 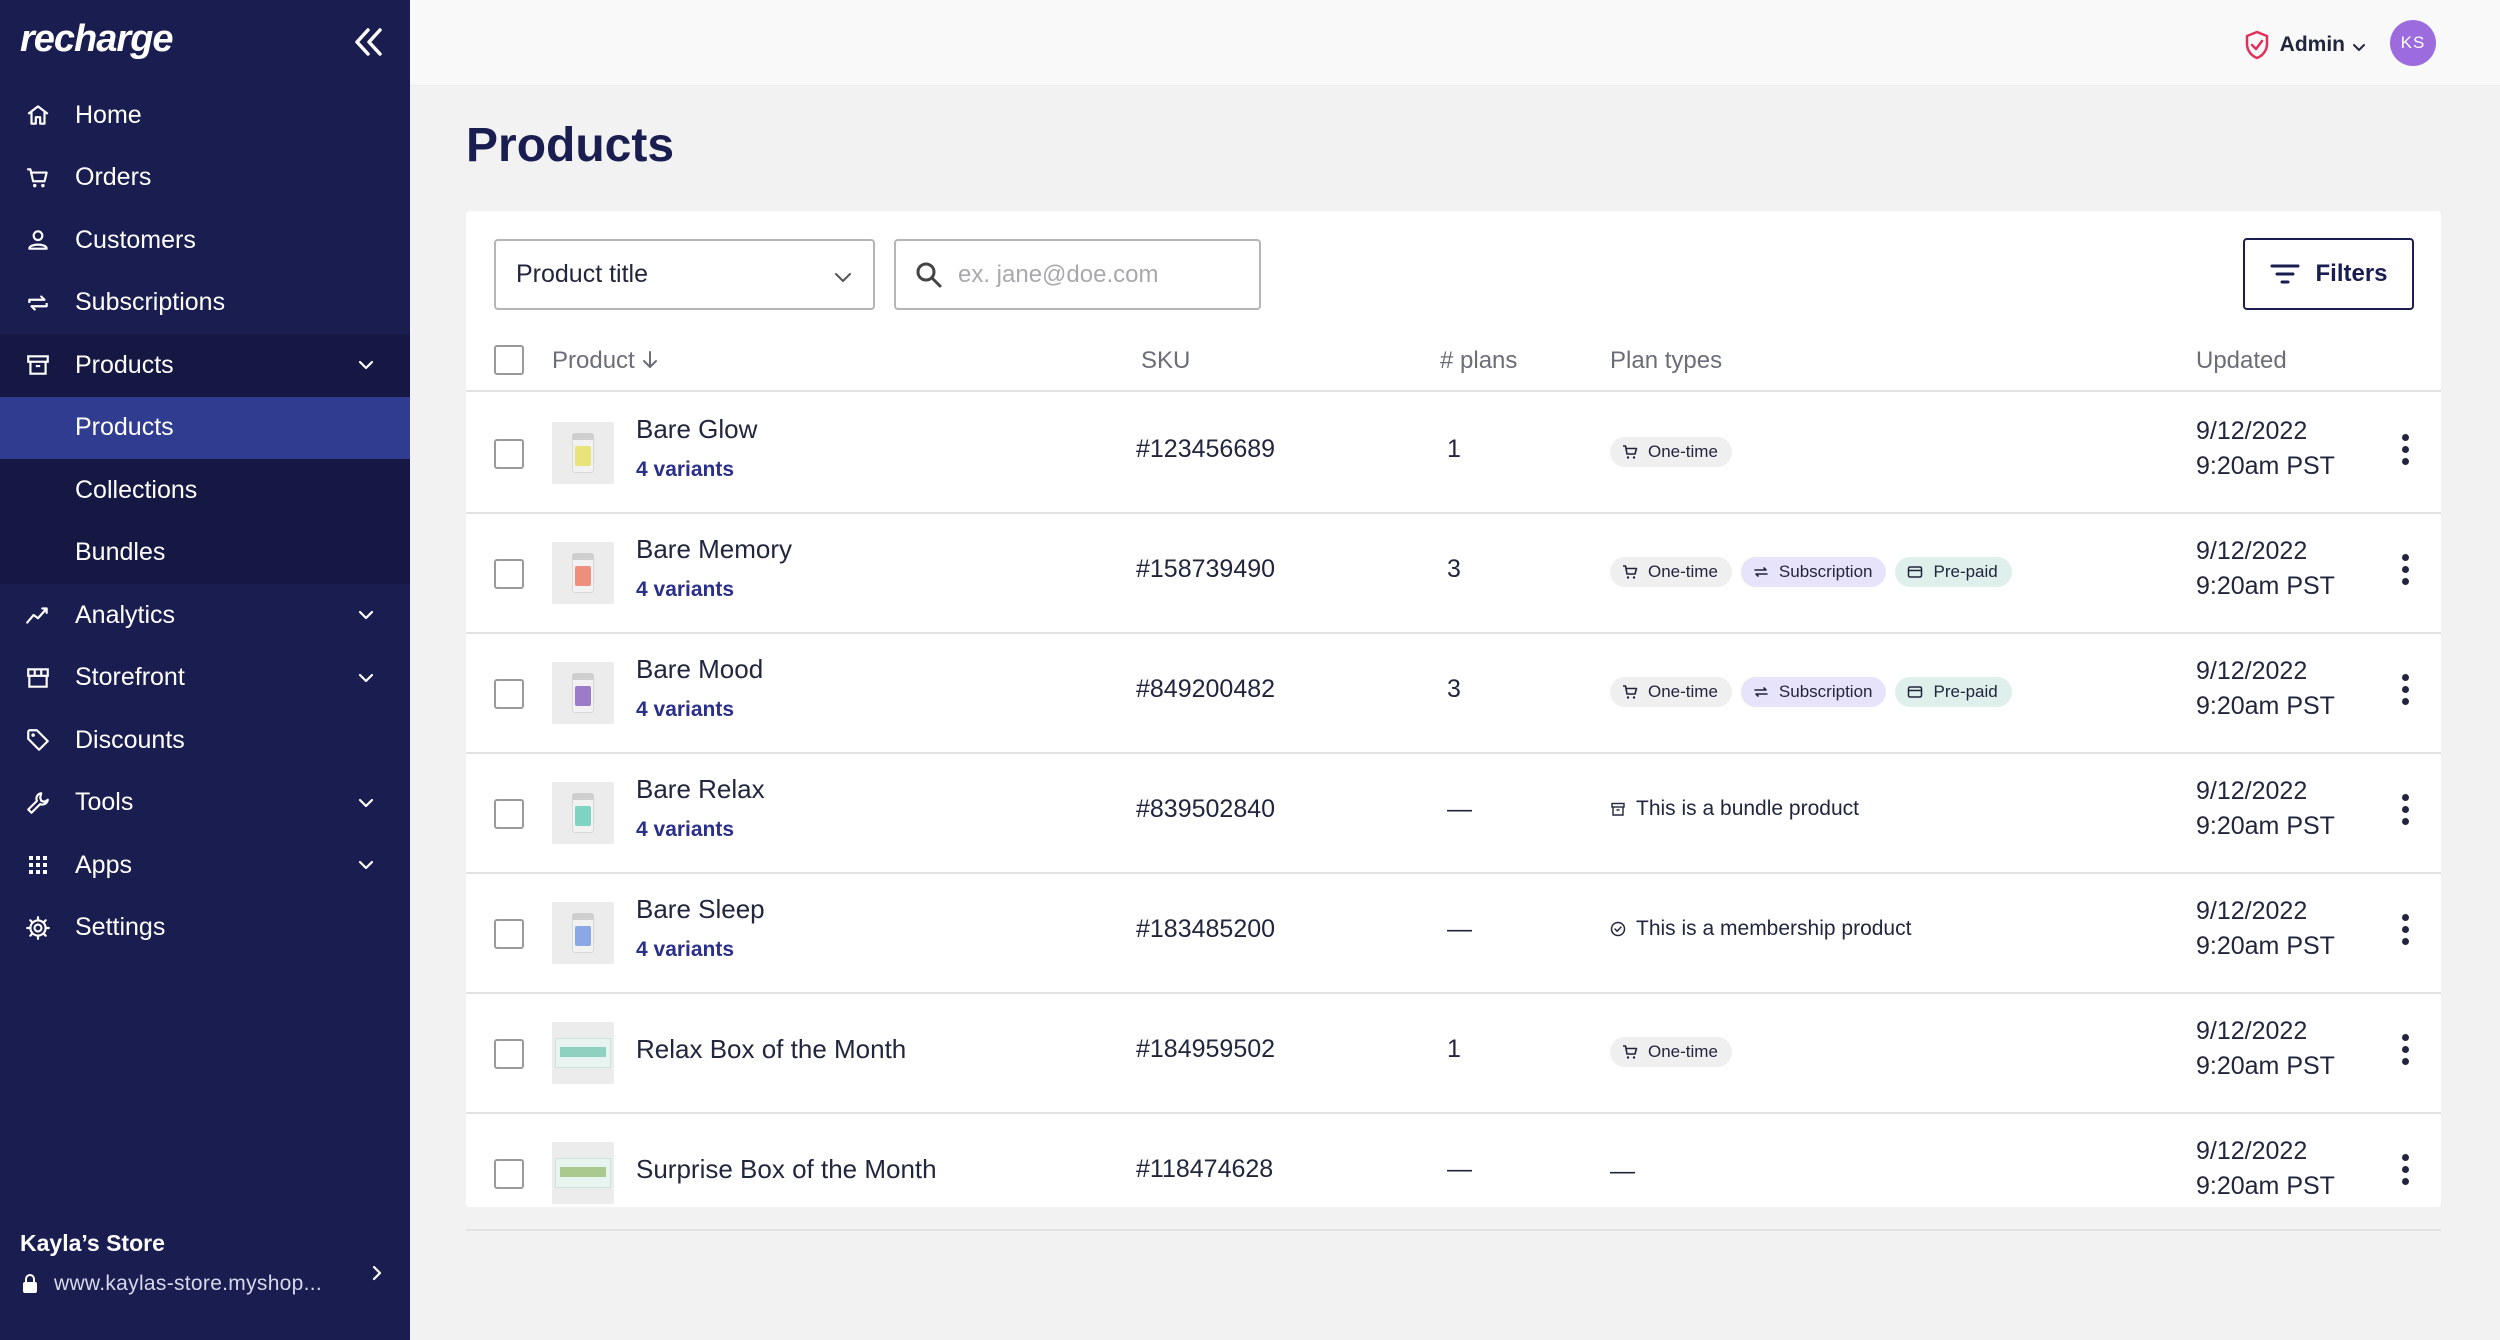 I want to click on sidebar-subitem-collections: Collections, so click(x=136, y=489).